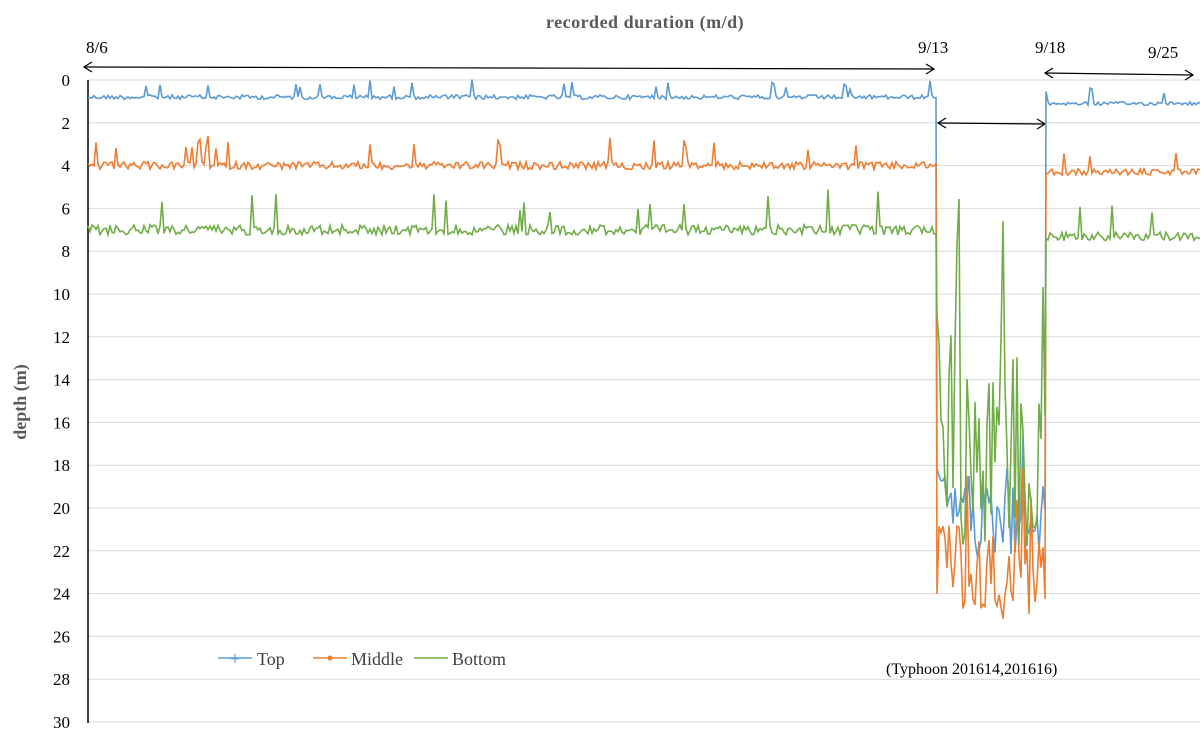 This screenshot has width=1203, height=733. What do you see at coordinates (66, 208) in the screenshot?
I see `y-tick-label: 6` at bounding box center [66, 208].